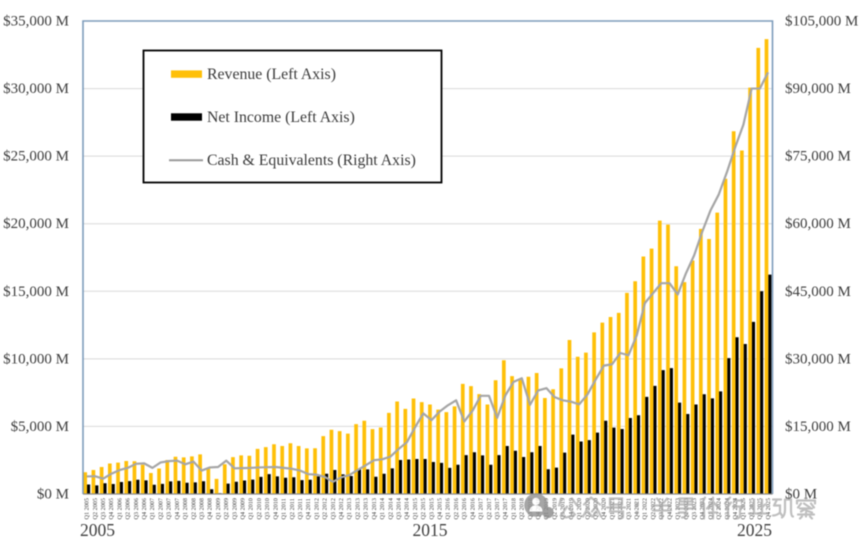 The image size is (864, 547). Describe the element at coordinates (281, 117) in the screenshot. I see `svg-text: Net Income (Left Axis)` at that location.